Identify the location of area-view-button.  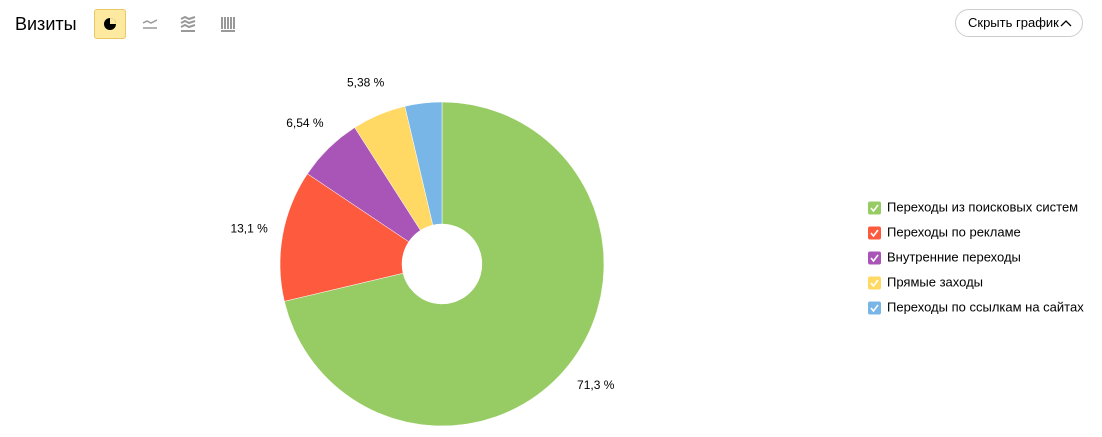
(188, 24).